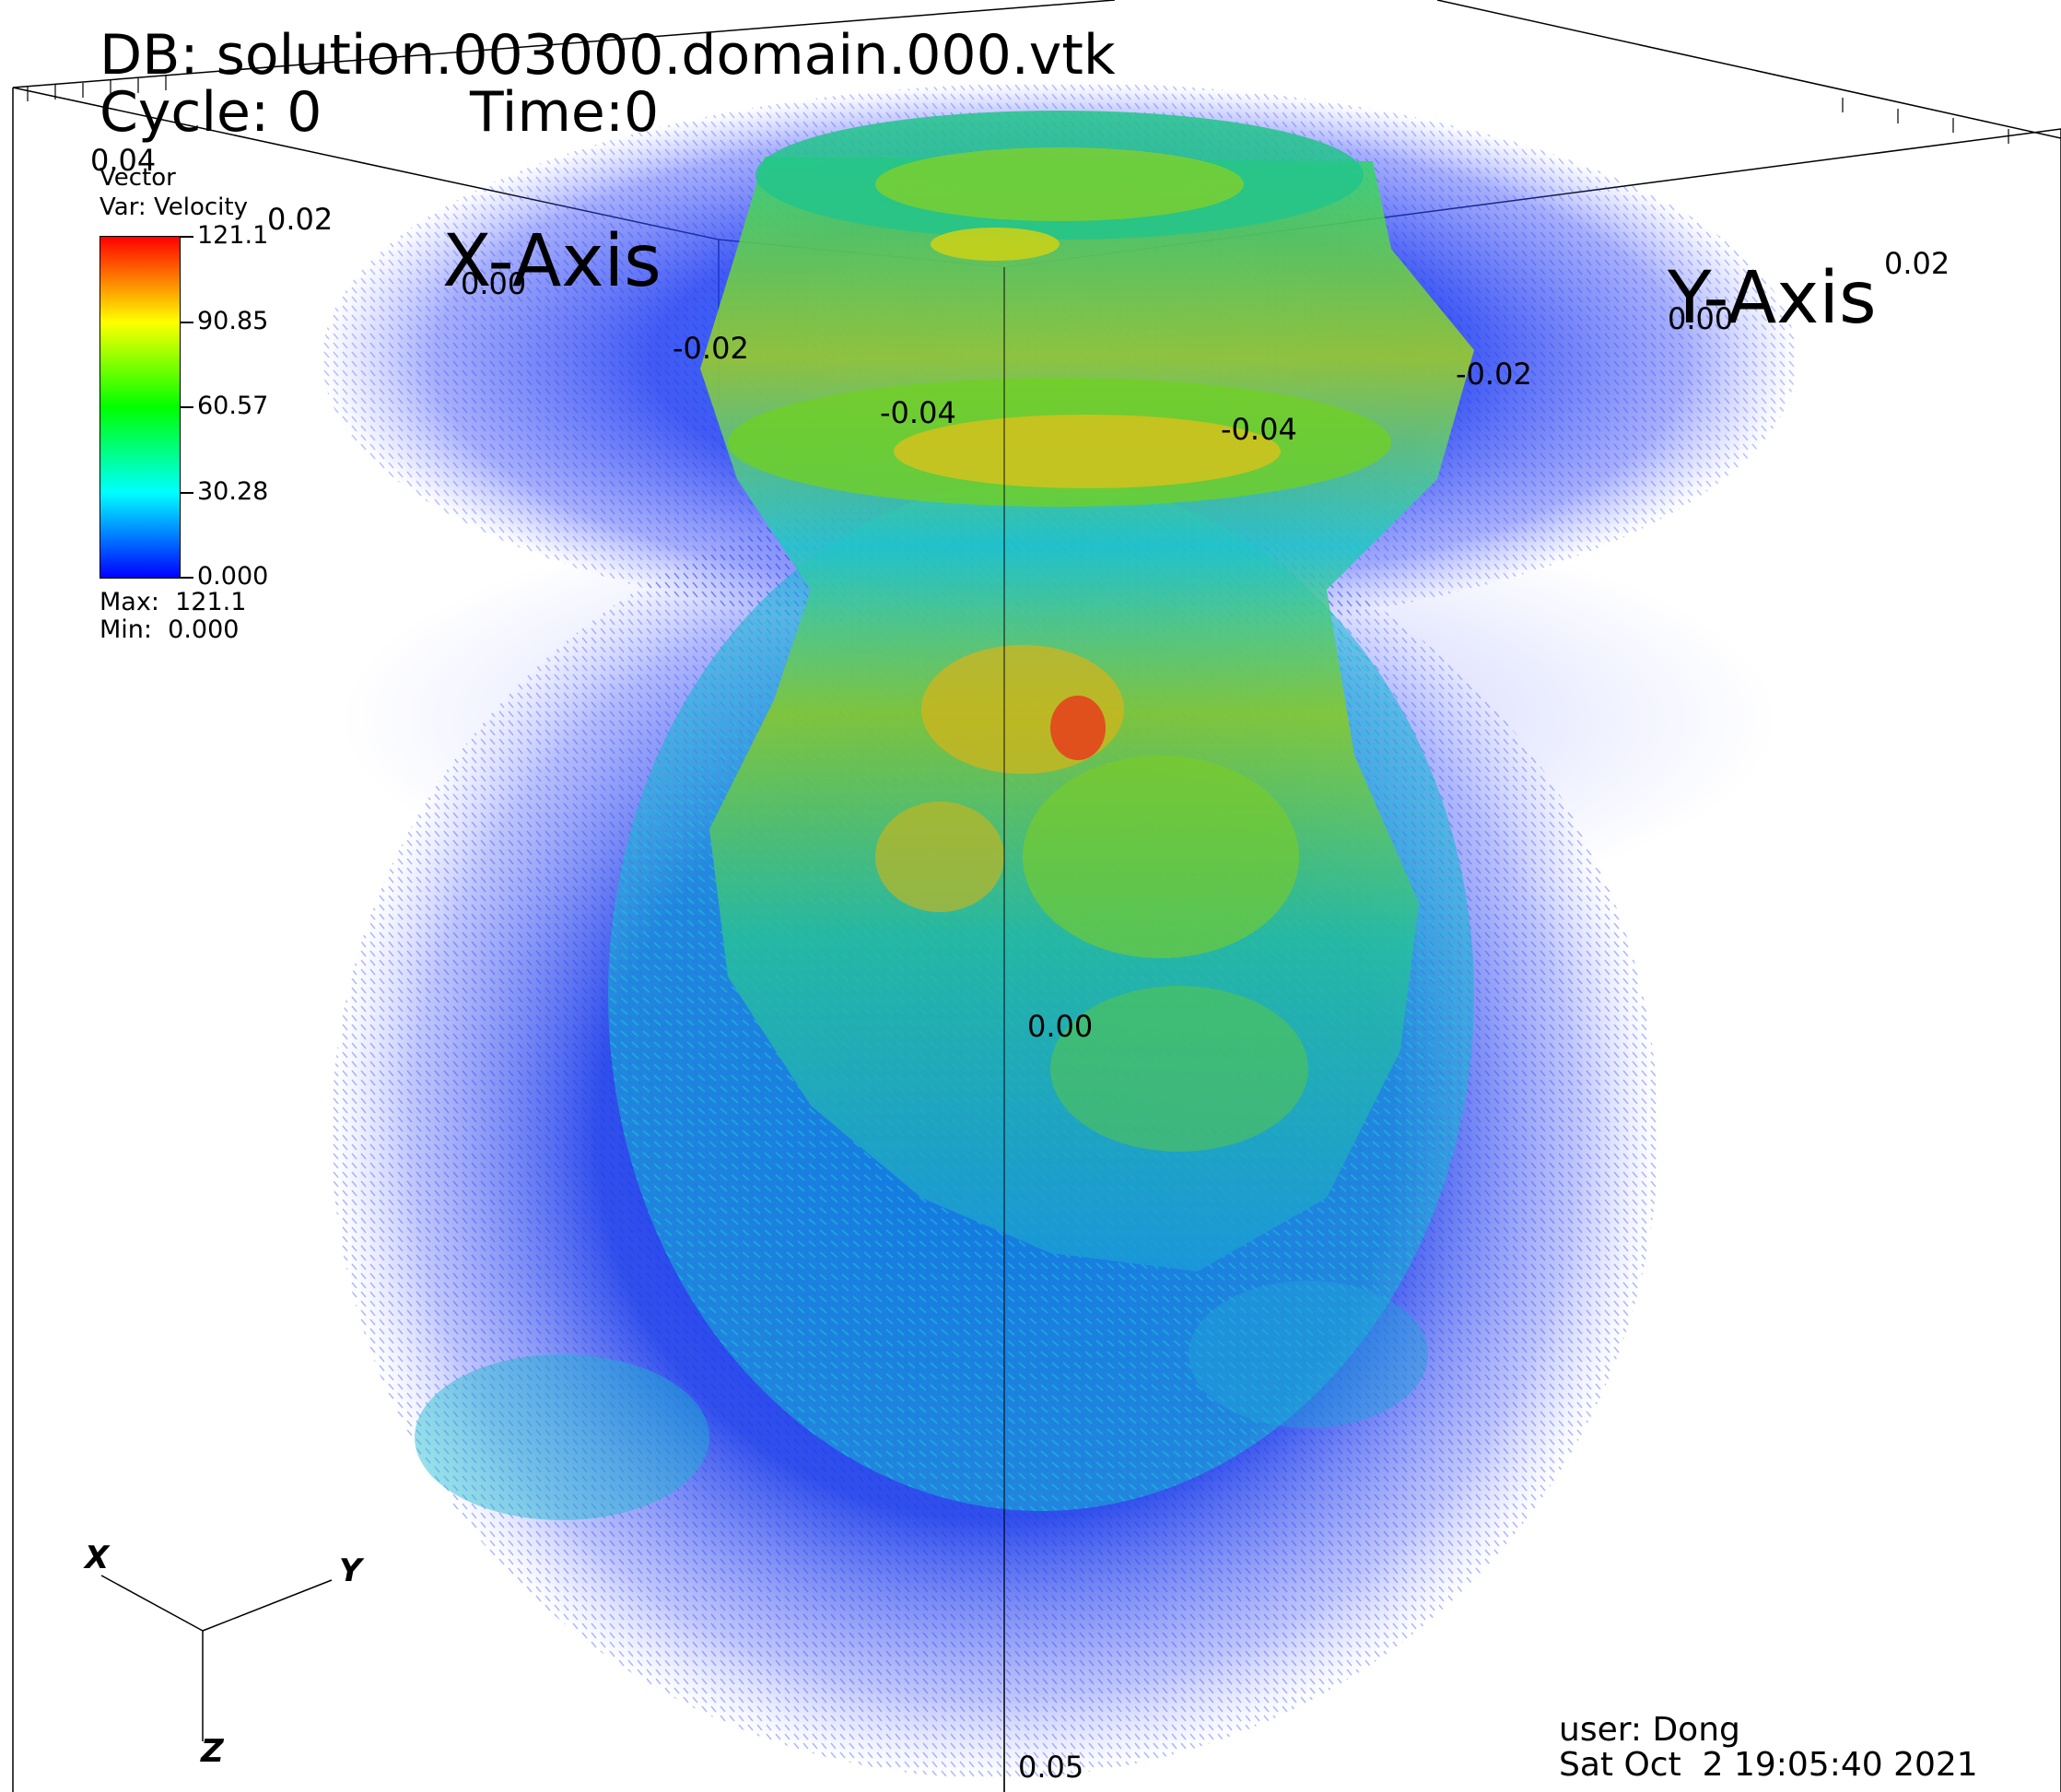  Describe the element at coordinates (1768, 1765) in the screenshot. I see `date-label: Sat Oct 2 19:05:40 2021` at that location.